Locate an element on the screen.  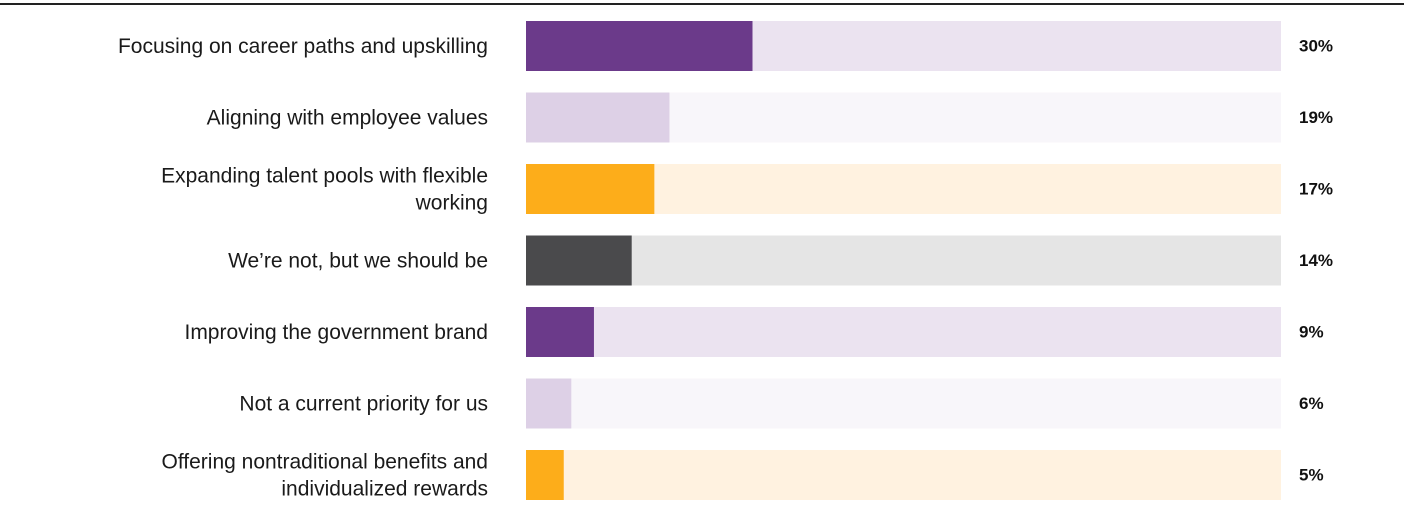
value-label: 5% is located at coordinates (1311, 475).